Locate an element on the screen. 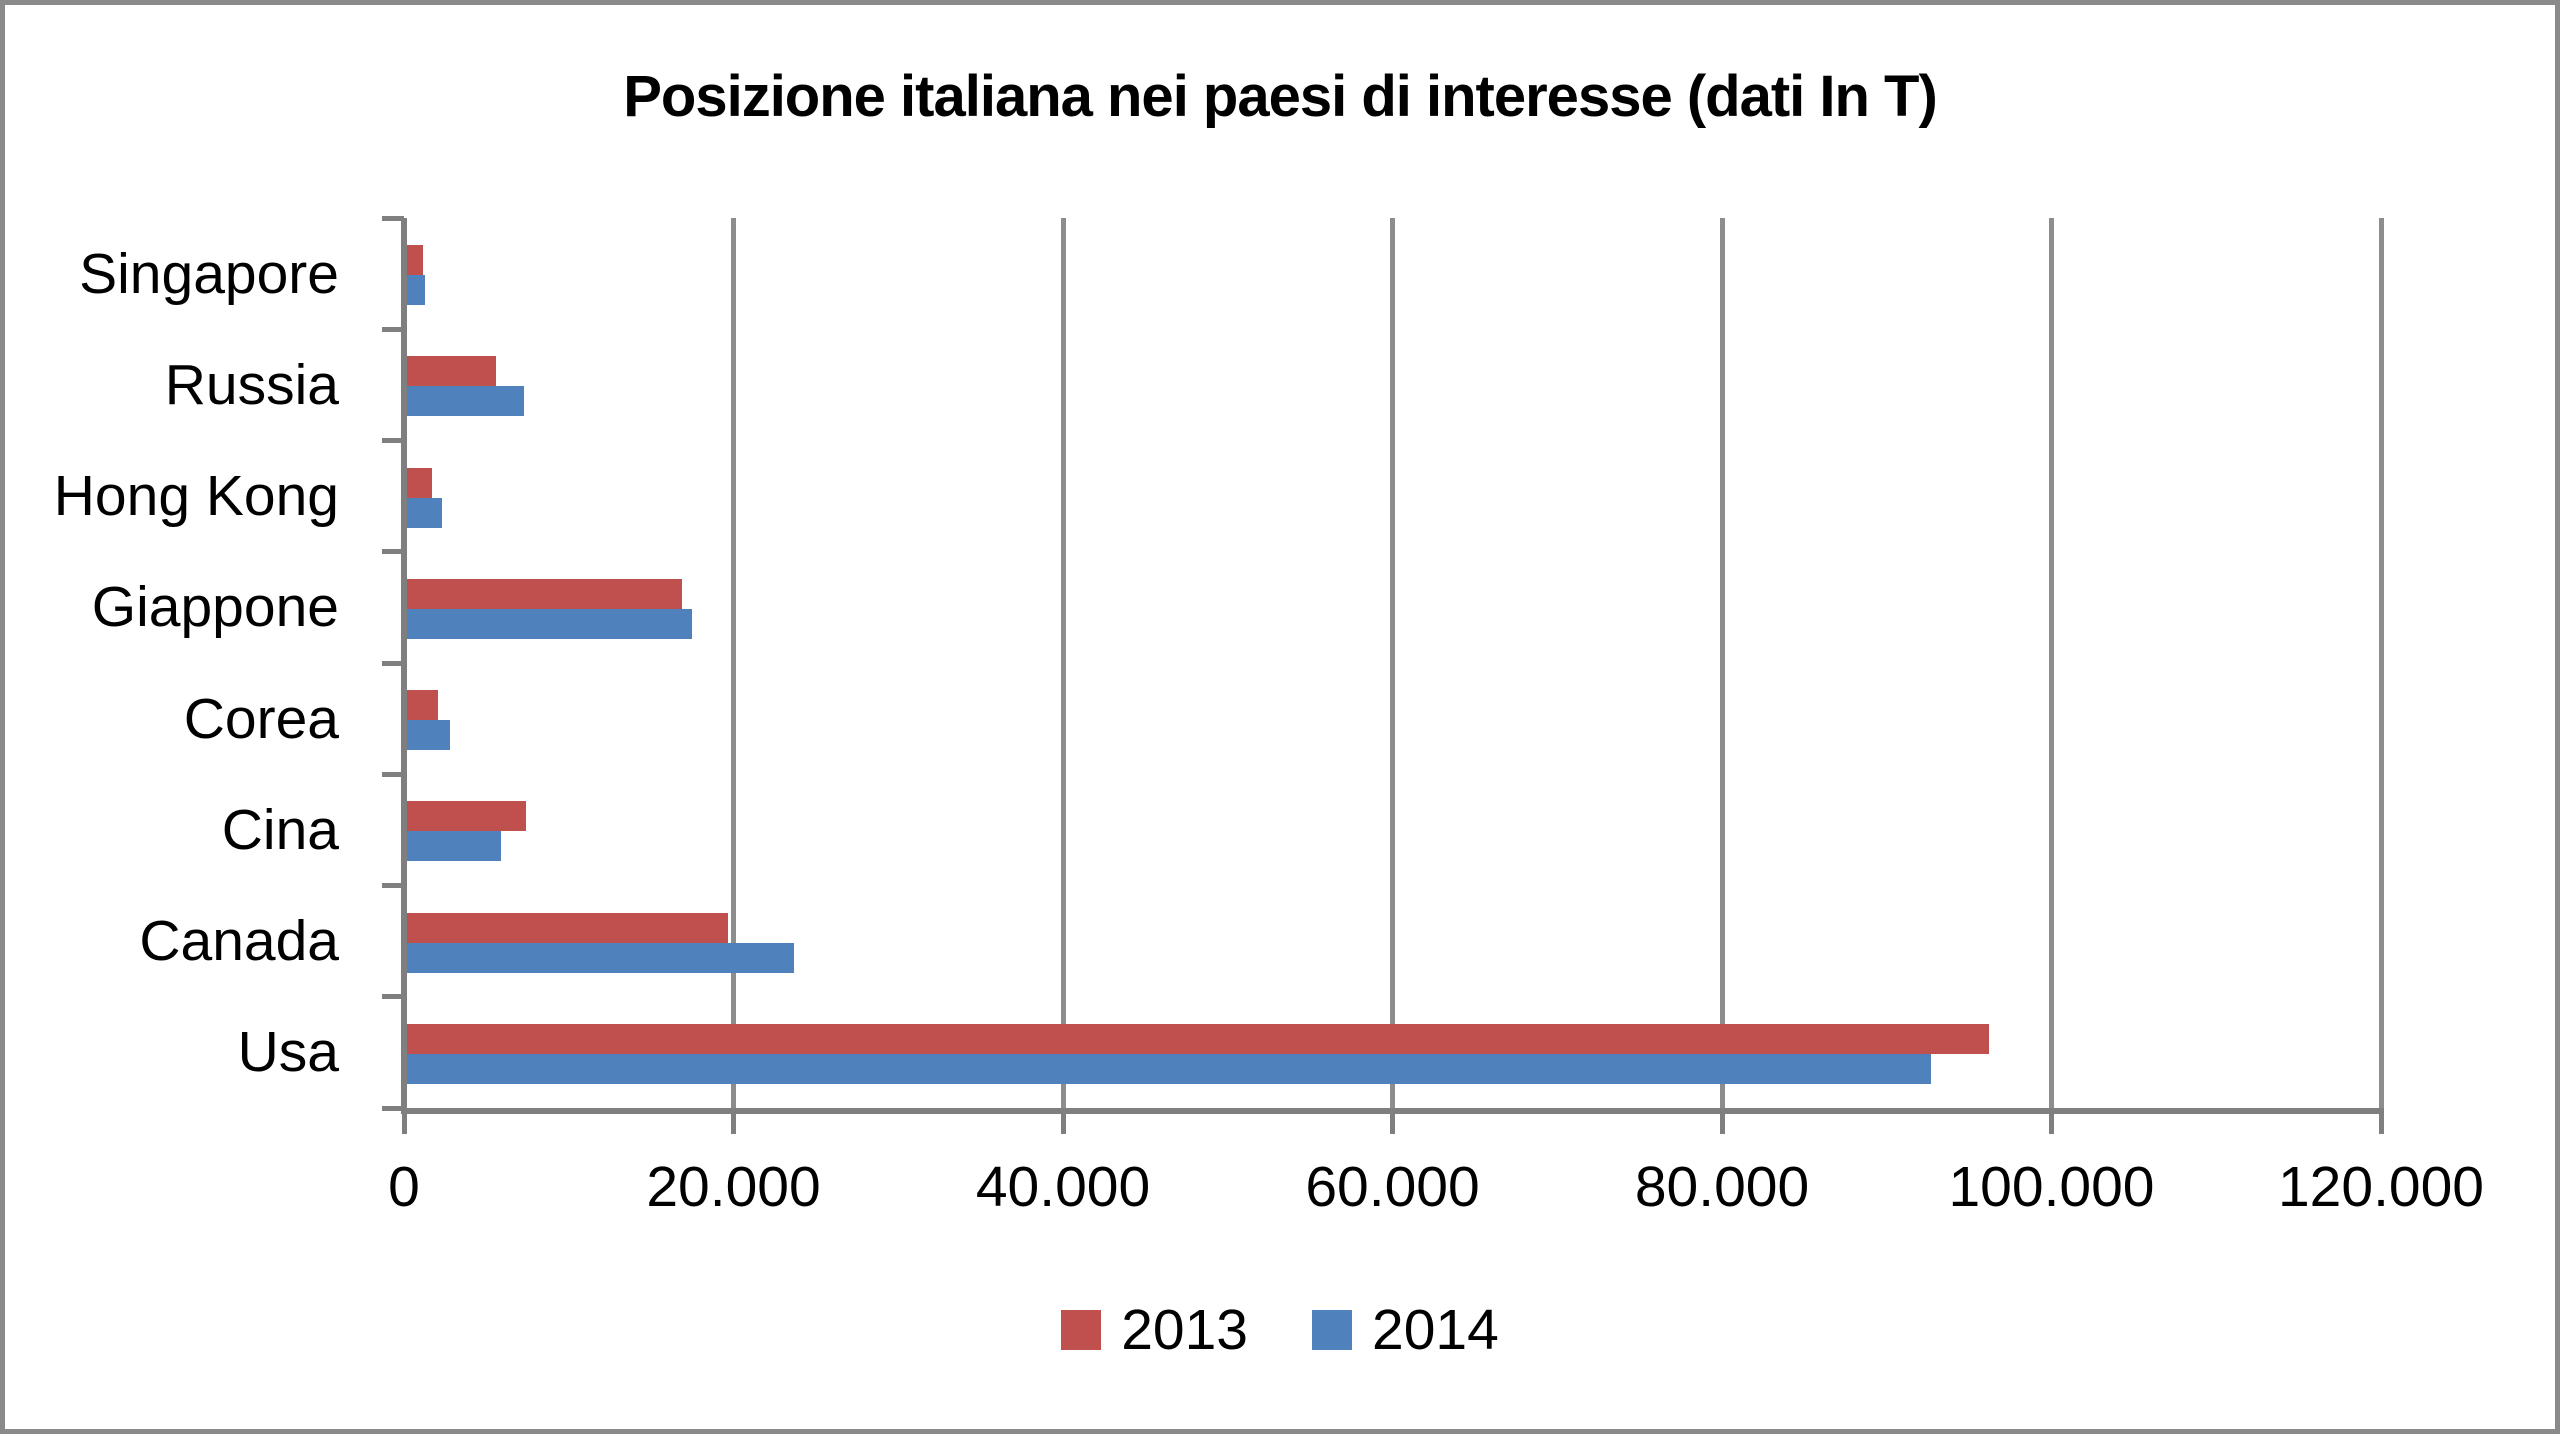 Image resolution: width=2560 pixels, height=1434 pixels. y-axis-line is located at coordinates (404, 664).